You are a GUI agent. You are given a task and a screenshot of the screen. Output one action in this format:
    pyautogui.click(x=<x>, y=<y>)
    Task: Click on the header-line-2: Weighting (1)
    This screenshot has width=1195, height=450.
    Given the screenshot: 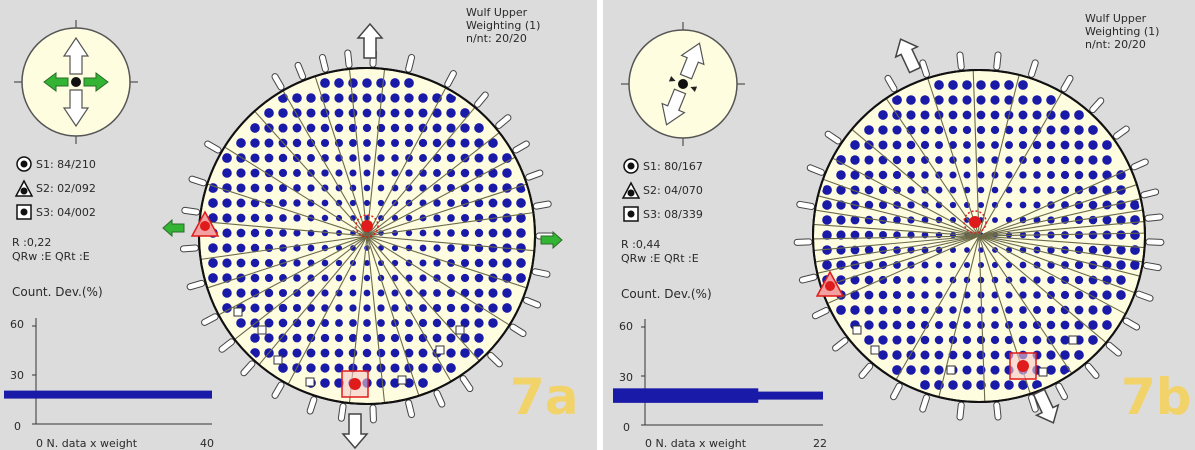 What is the action you would take?
    pyautogui.click(x=1122, y=31)
    